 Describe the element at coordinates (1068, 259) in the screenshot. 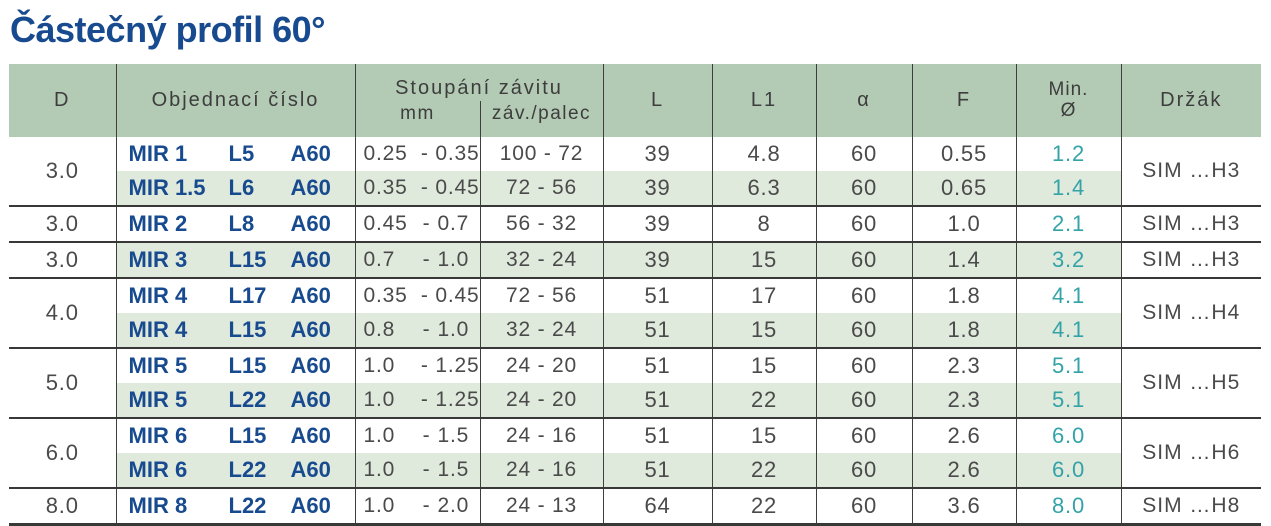

I see `cell-min-diameter: 3.2` at that location.